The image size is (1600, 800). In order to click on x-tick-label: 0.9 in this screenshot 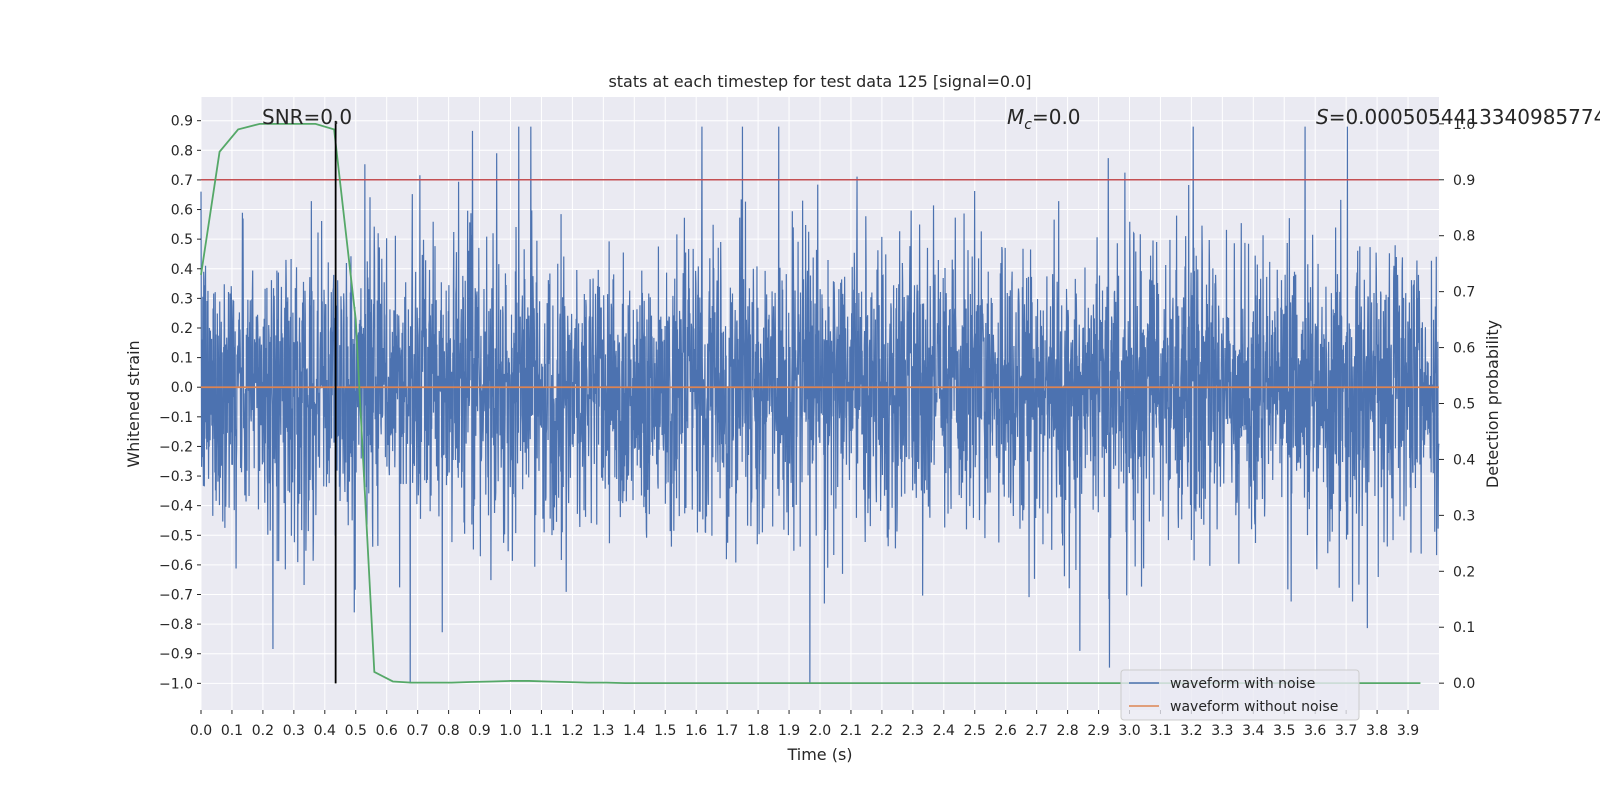, I will do `click(479, 731)`.